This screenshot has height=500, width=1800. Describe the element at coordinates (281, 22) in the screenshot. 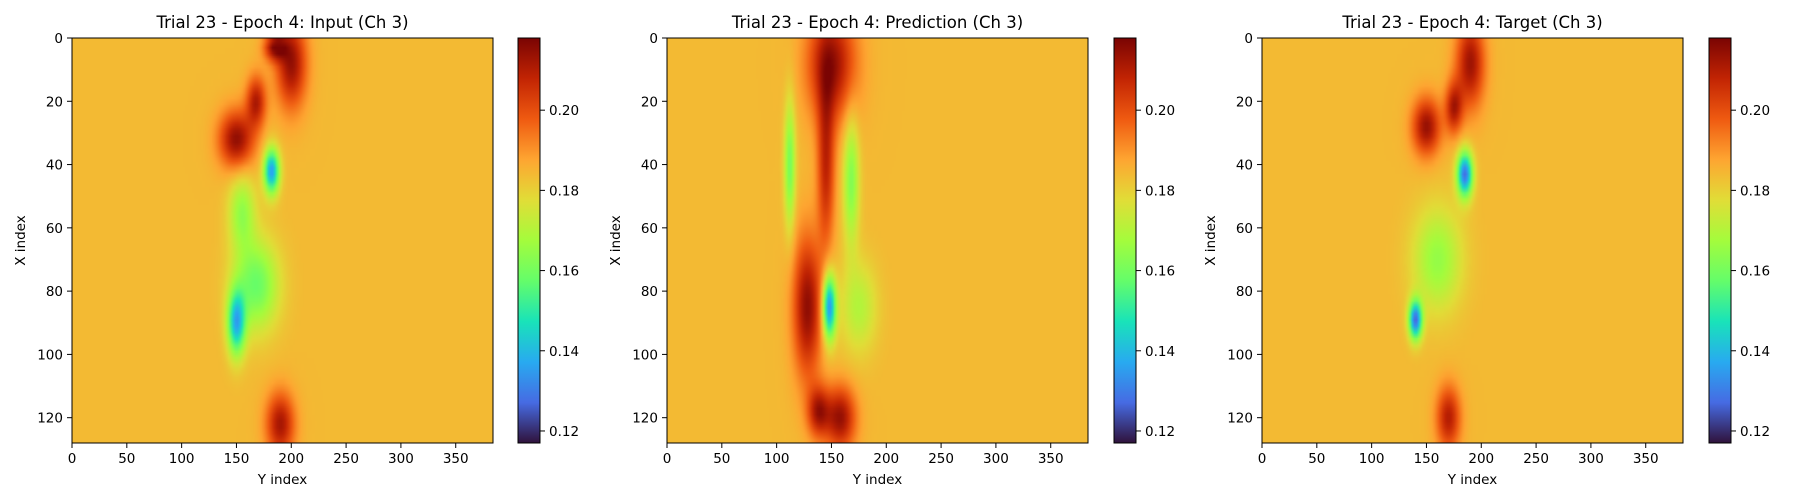

I see `chart-title: Trial 23 - Epoch 4: Input (Ch 3)` at that location.